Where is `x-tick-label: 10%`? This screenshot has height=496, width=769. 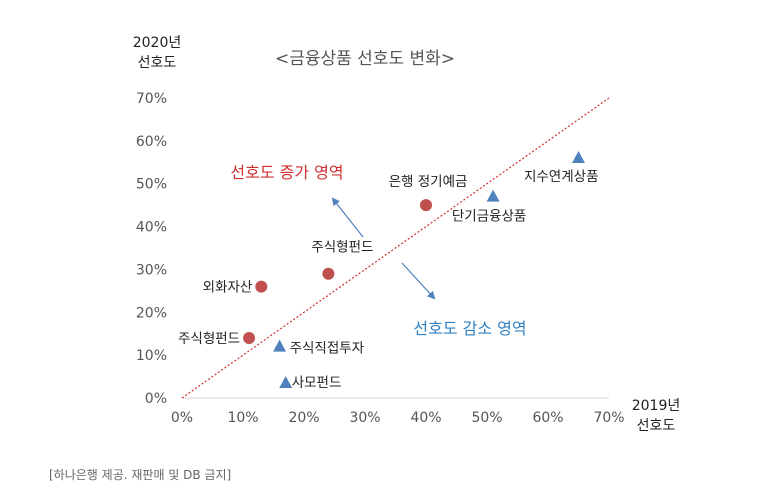 x-tick-label: 10% is located at coordinates (242, 418).